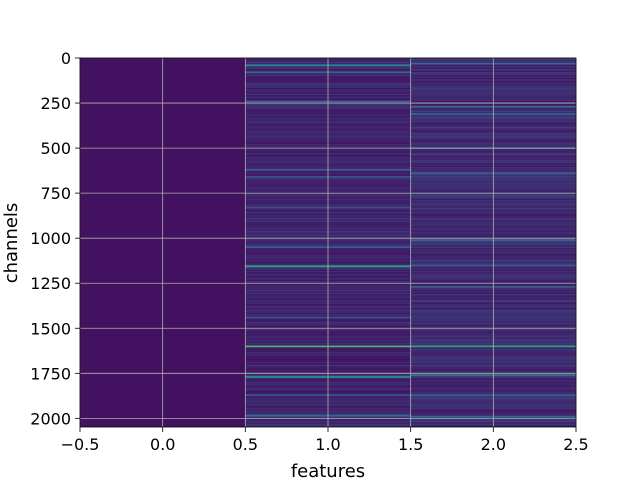 Image resolution: width=640 pixels, height=480 pixels. Describe the element at coordinates (327, 444) in the screenshot. I see `x-tick-label: 1.0` at that location.